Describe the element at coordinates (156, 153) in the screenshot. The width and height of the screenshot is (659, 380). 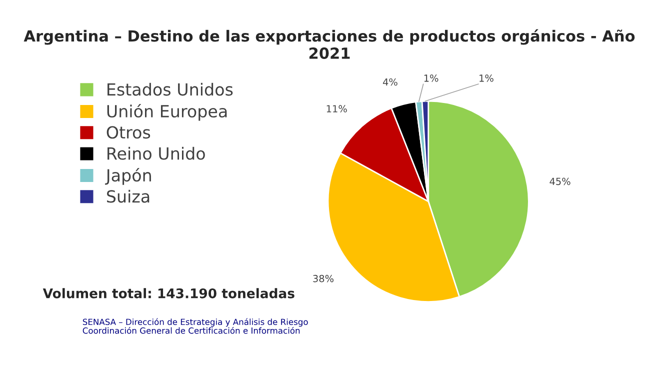
I see `legend-label: Reino Unido` at that location.